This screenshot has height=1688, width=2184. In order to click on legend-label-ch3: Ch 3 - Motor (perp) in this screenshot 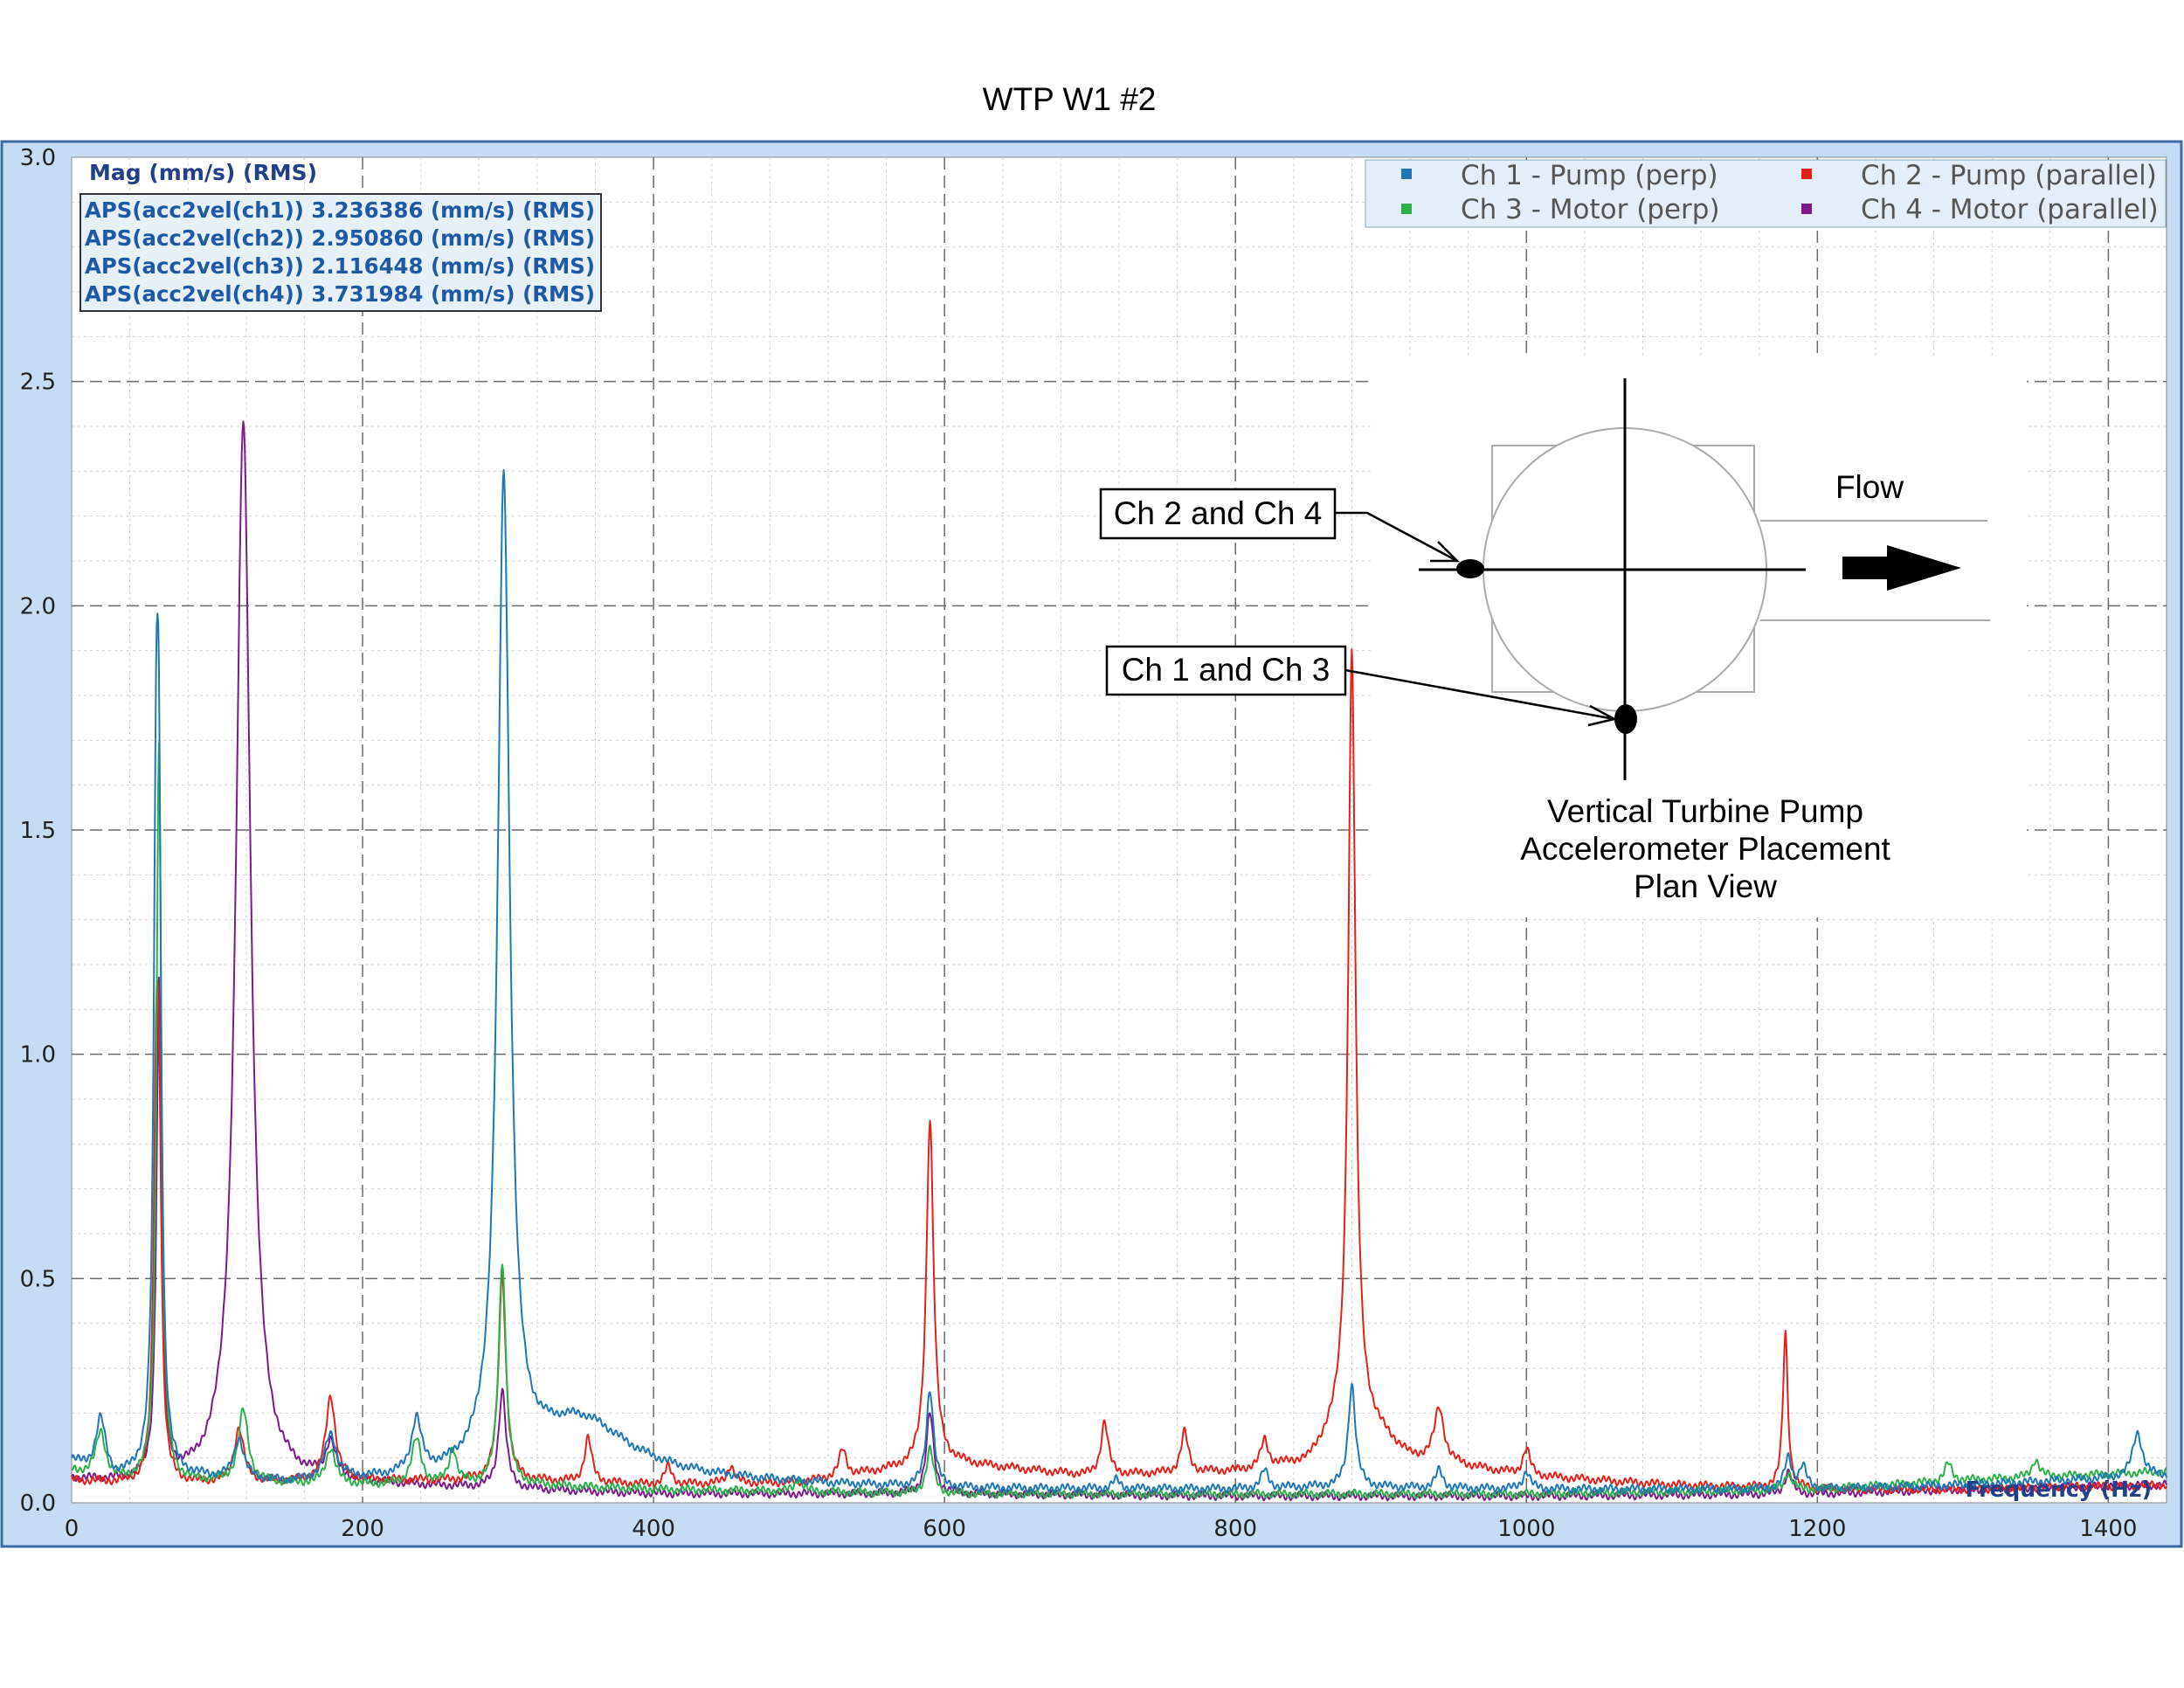, I will do `click(1590, 209)`.